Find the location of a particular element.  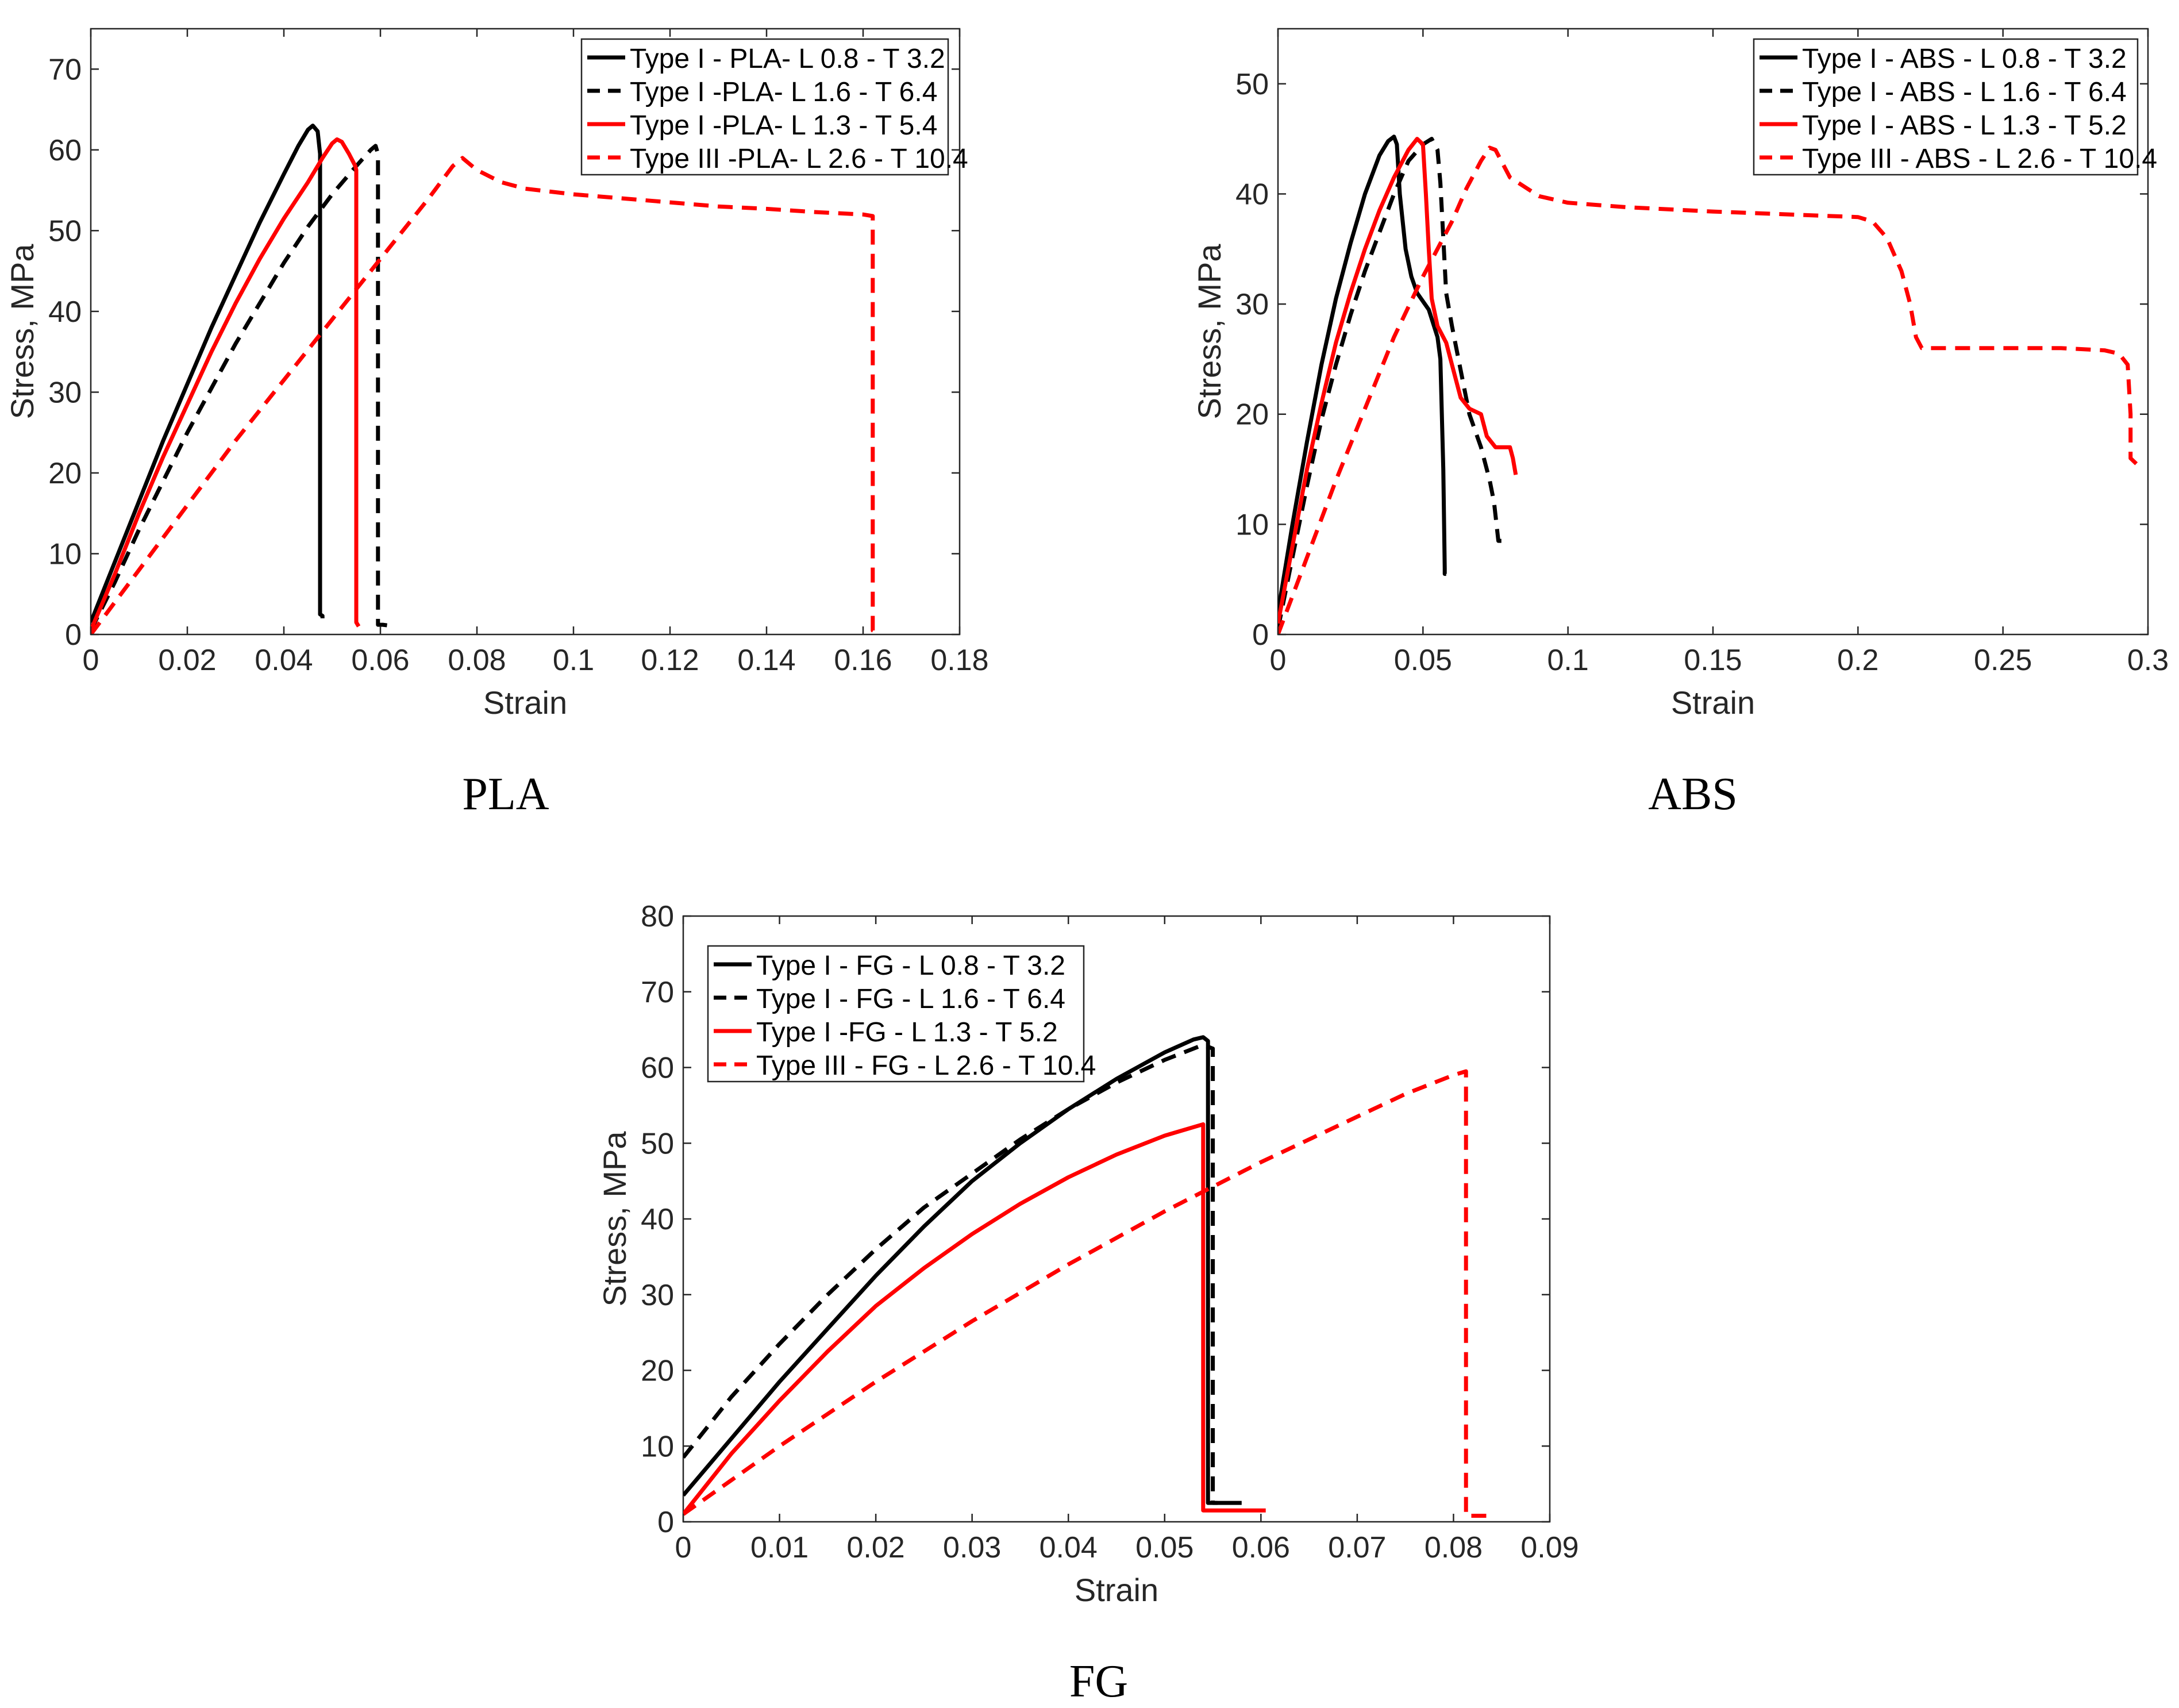

x-tick-label: 0.25 is located at coordinates (2003, 660).